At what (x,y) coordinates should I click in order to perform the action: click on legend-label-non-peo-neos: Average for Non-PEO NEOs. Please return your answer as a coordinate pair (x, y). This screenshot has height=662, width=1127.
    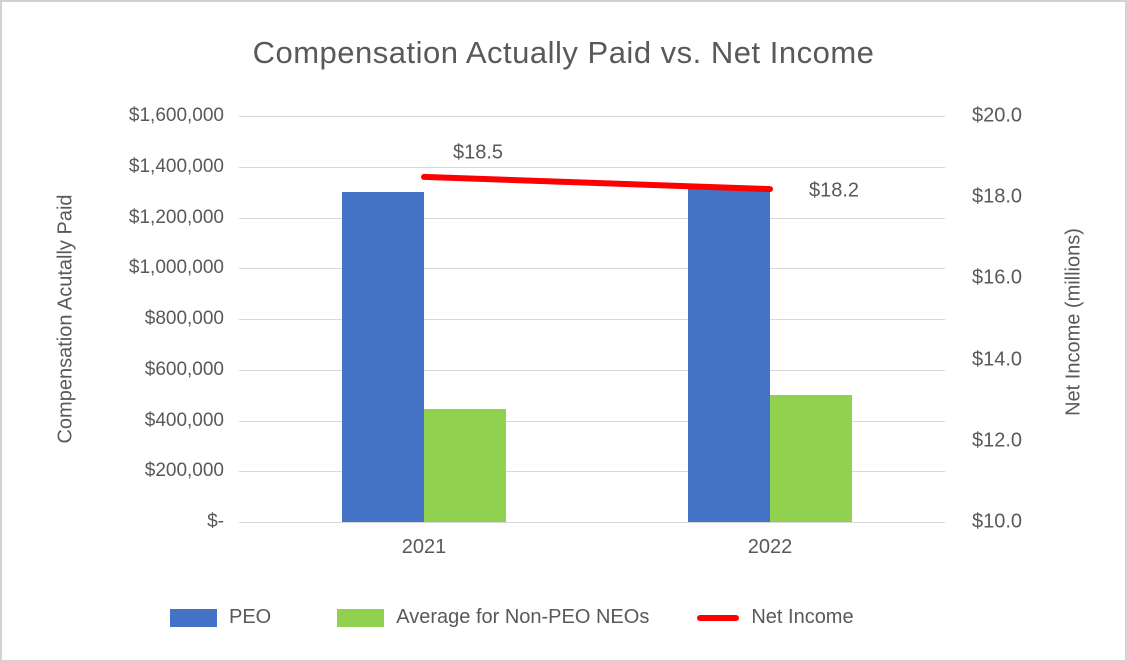
    Looking at the image, I should click on (523, 617).